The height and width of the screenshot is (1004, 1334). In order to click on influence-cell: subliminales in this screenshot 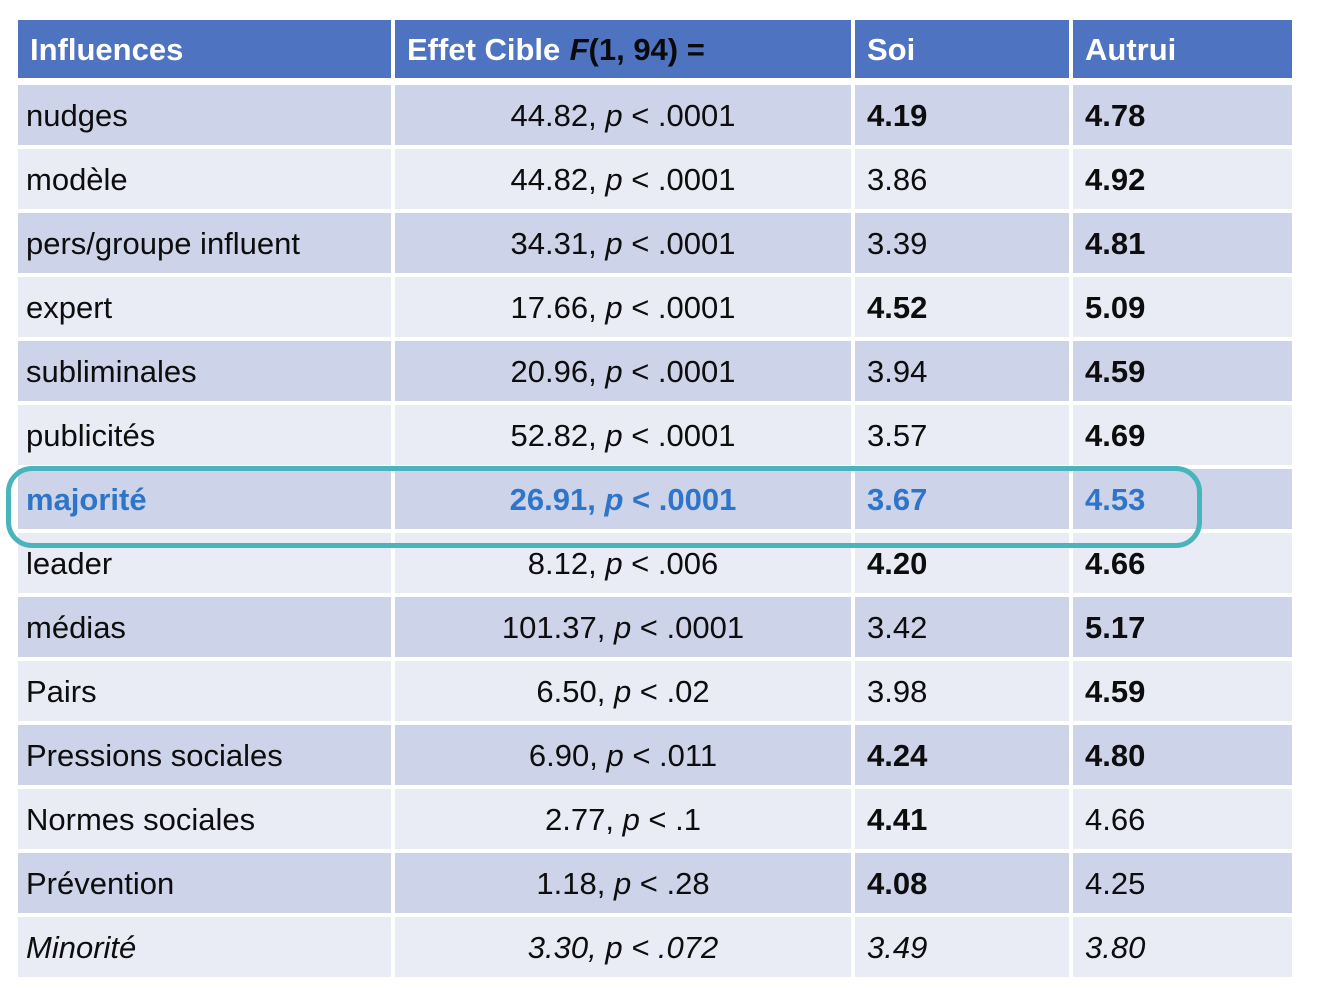, I will do `click(206, 373)`.